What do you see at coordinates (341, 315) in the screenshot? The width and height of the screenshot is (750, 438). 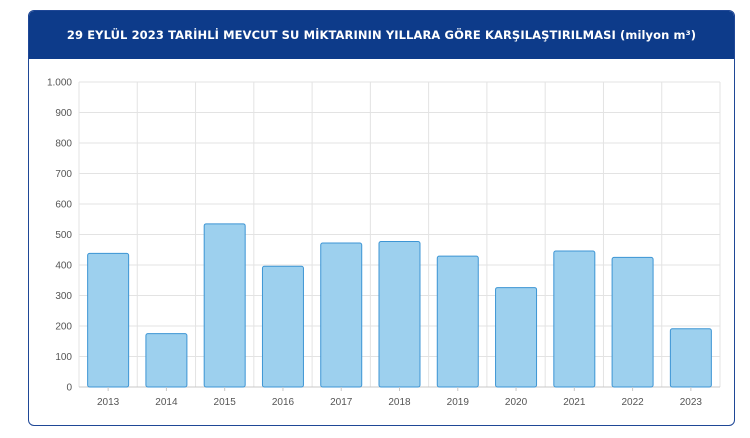 I see `bar-2017` at bounding box center [341, 315].